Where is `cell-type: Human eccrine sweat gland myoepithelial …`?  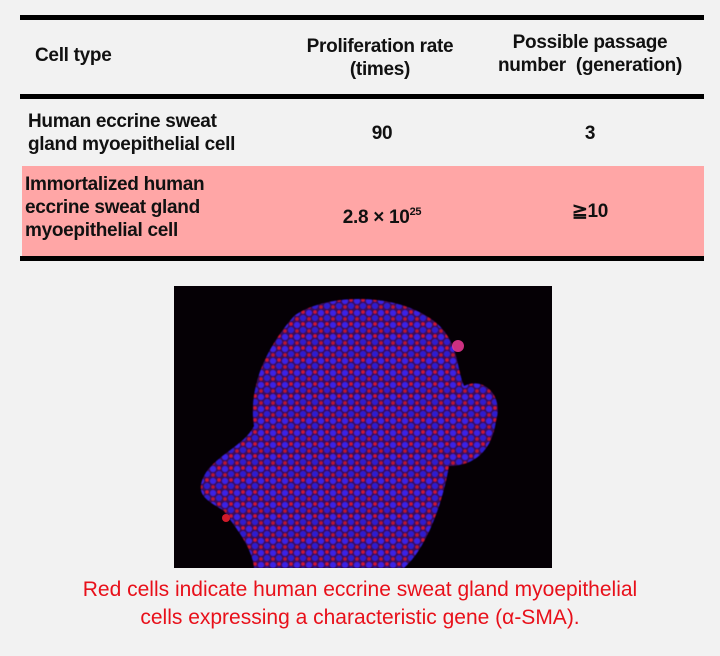
cell-type: Human eccrine sweat gland myoepithelial … is located at coordinates (131, 133).